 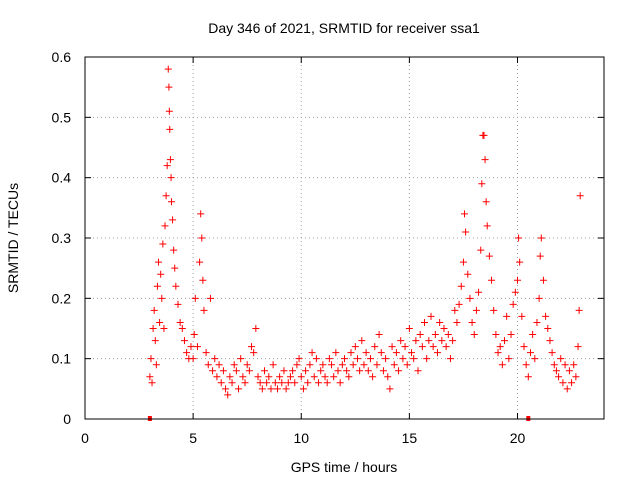 What do you see at coordinates (13, 238) in the screenshot?
I see `y-axis-label: SRMTID / TECUs` at bounding box center [13, 238].